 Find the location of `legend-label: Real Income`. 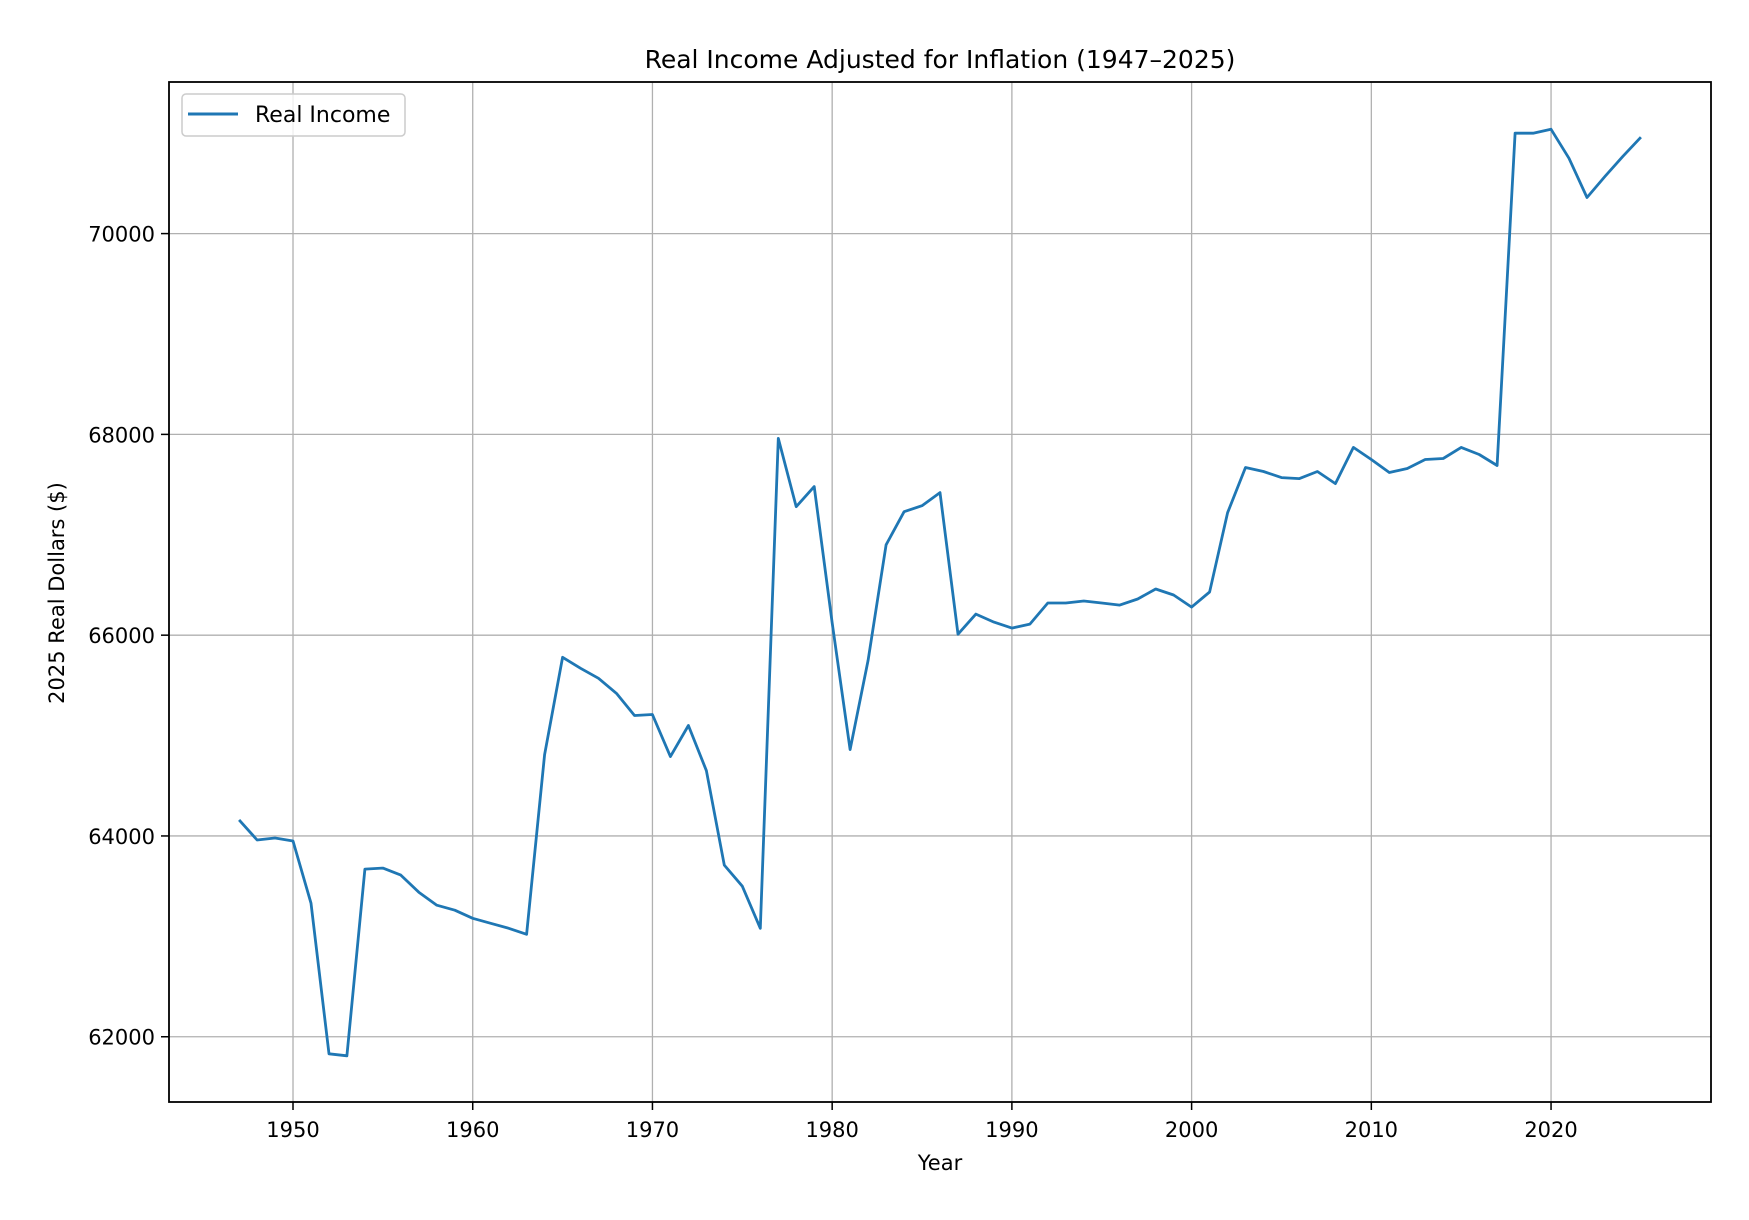

legend-label: Real Income is located at coordinates (322, 115).